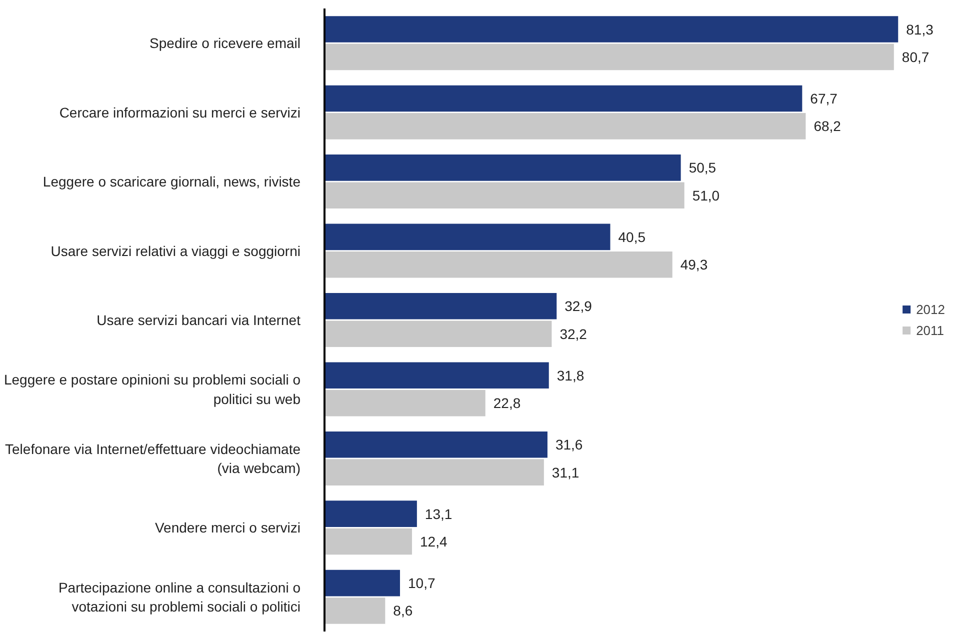 Image resolution: width=965 pixels, height=639 pixels. What do you see at coordinates (569, 444) in the screenshot?
I see `data-label: 31,6` at bounding box center [569, 444].